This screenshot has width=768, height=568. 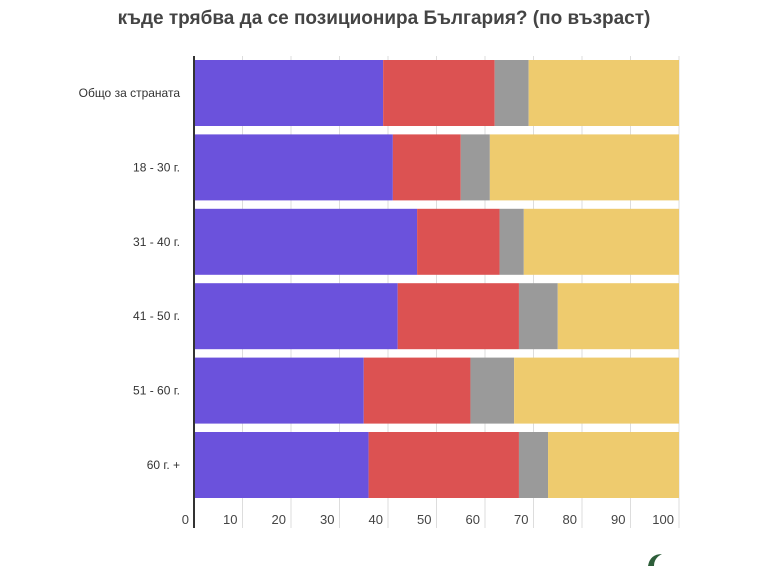 What do you see at coordinates (279, 519) in the screenshot?
I see `x-tick-label: 20` at bounding box center [279, 519].